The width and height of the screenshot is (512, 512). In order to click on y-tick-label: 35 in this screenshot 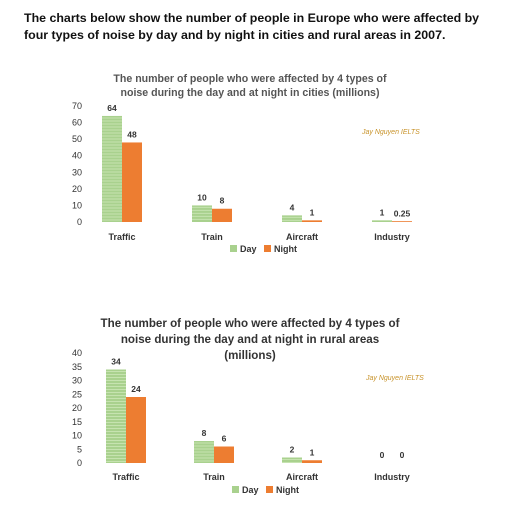, I will do `click(77, 367)`.